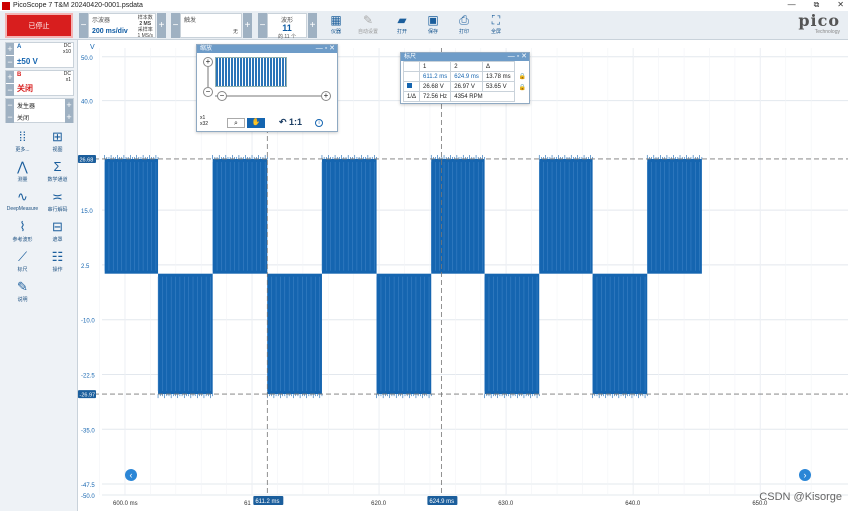 This screenshot has height=513, width=848. What do you see at coordinates (39, 25) in the screenshot?
I see `run-stop-button: 已停止` at bounding box center [39, 25].